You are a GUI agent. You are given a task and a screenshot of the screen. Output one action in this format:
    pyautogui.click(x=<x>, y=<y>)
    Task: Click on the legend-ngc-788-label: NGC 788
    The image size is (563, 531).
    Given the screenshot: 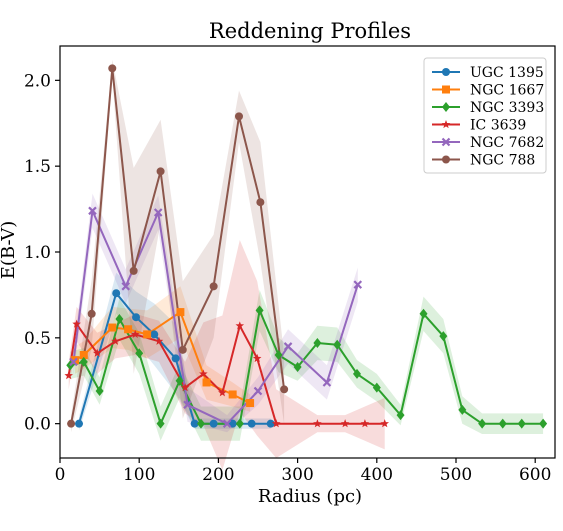 What is the action you would take?
    pyautogui.click(x=502, y=161)
    